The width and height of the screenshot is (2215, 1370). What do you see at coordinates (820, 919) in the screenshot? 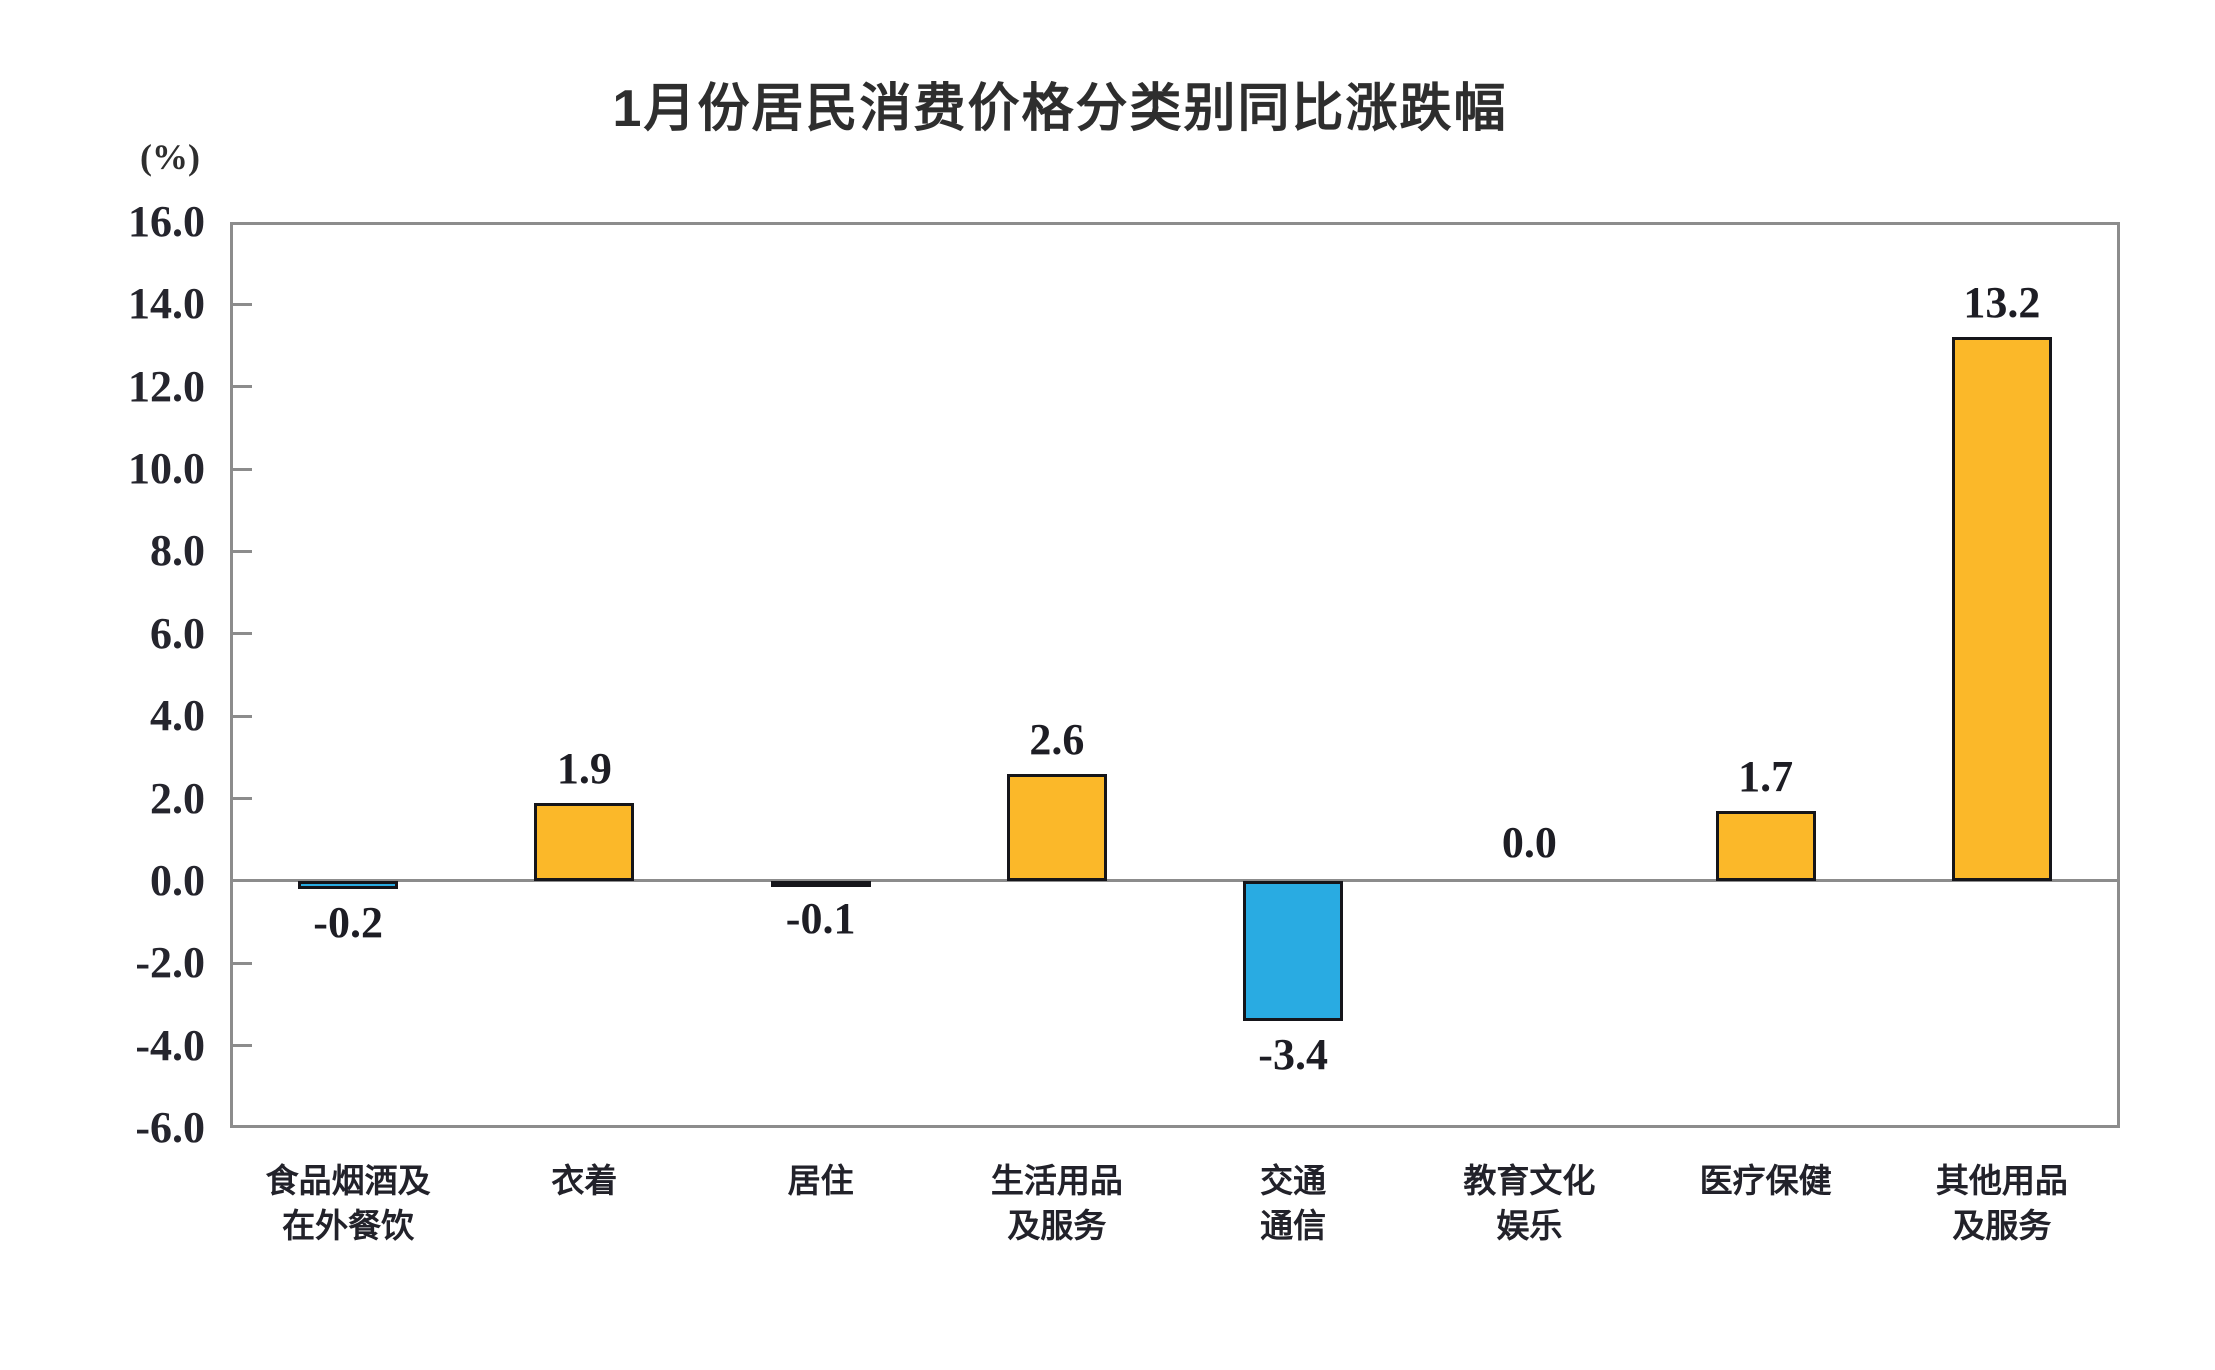
I see `value-label: -0.1` at bounding box center [820, 919].